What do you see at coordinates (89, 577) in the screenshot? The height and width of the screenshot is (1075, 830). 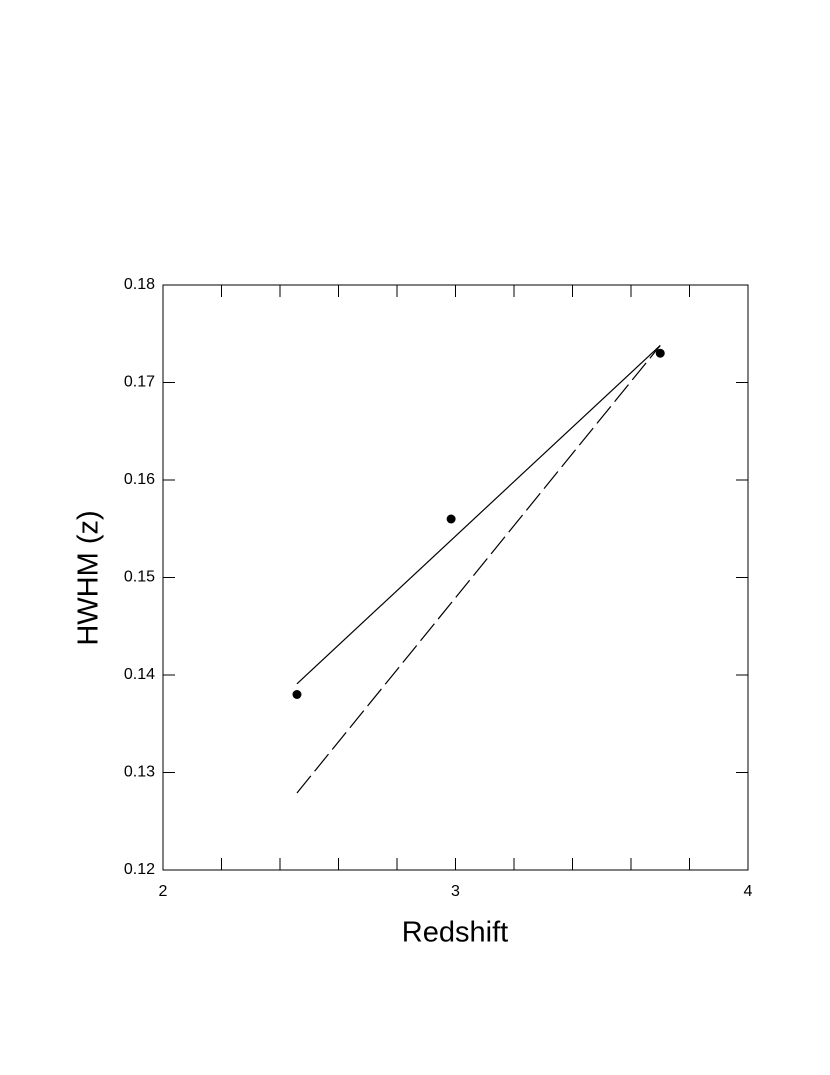 I see `y-axis-label: HWHM (z)` at bounding box center [89, 577].